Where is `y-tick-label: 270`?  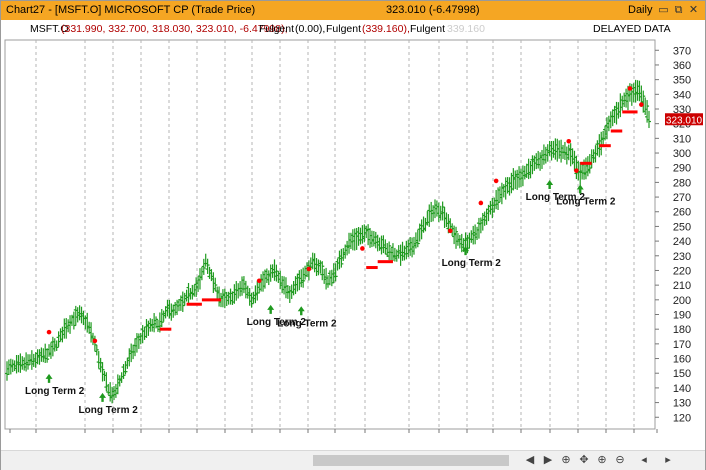 y-tick-label: 270 is located at coordinates (682, 198).